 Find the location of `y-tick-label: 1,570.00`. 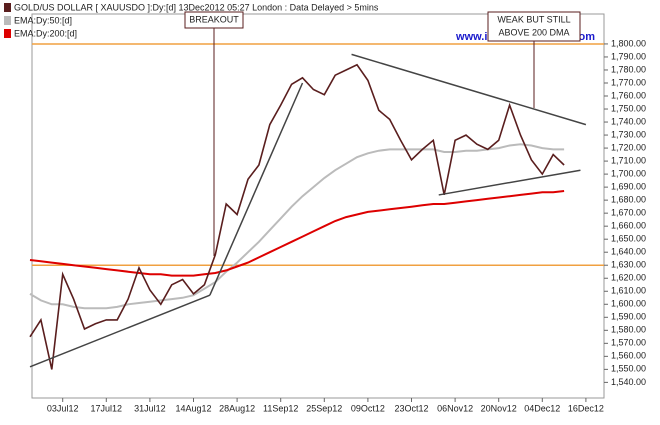

y-tick-label: 1,570.00 is located at coordinates (628, 343).